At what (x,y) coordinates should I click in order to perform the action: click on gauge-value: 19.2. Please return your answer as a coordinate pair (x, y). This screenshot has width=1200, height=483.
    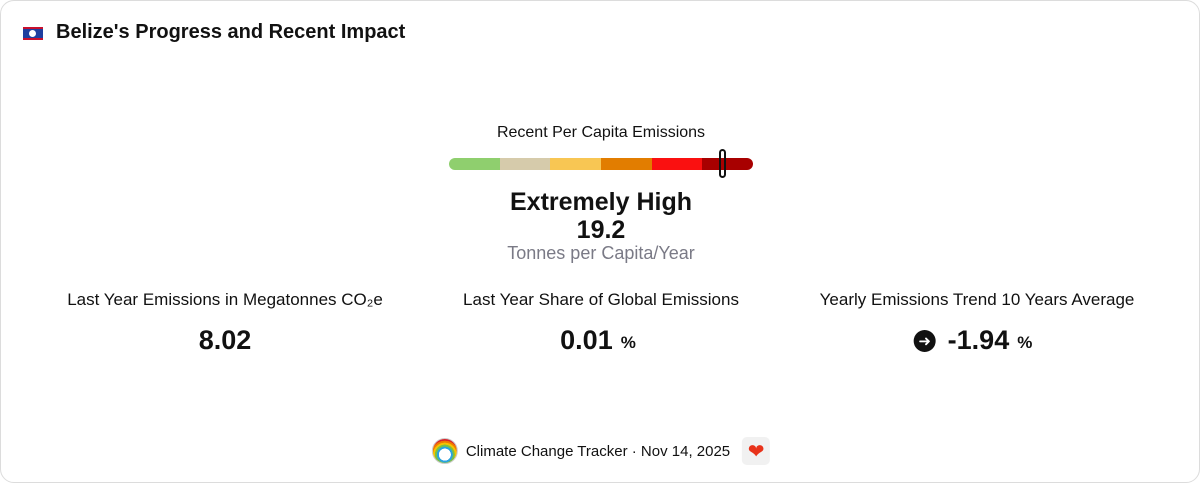
    Looking at the image, I should click on (601, 230).